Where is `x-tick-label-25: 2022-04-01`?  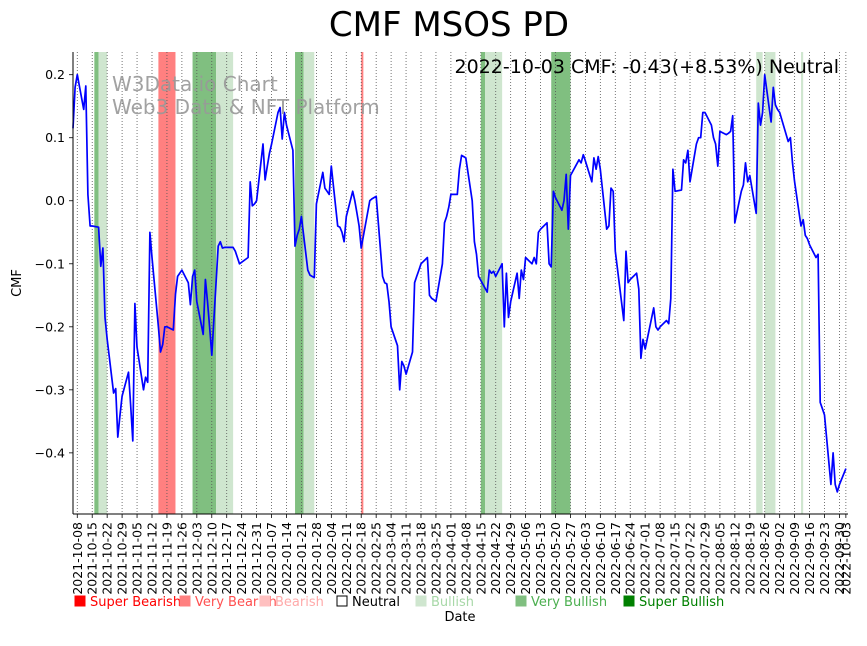
x-tick-label-25: 2022-04-01 is located at coordinates (450, 558).